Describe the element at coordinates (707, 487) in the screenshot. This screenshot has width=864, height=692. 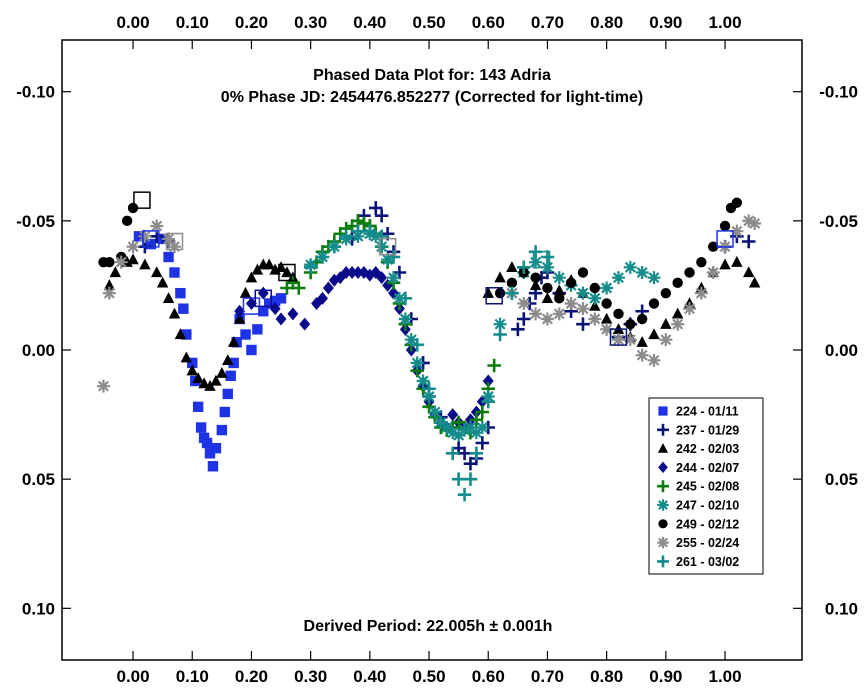
I see `legend-label-4: 245 - 02/08` at that location.